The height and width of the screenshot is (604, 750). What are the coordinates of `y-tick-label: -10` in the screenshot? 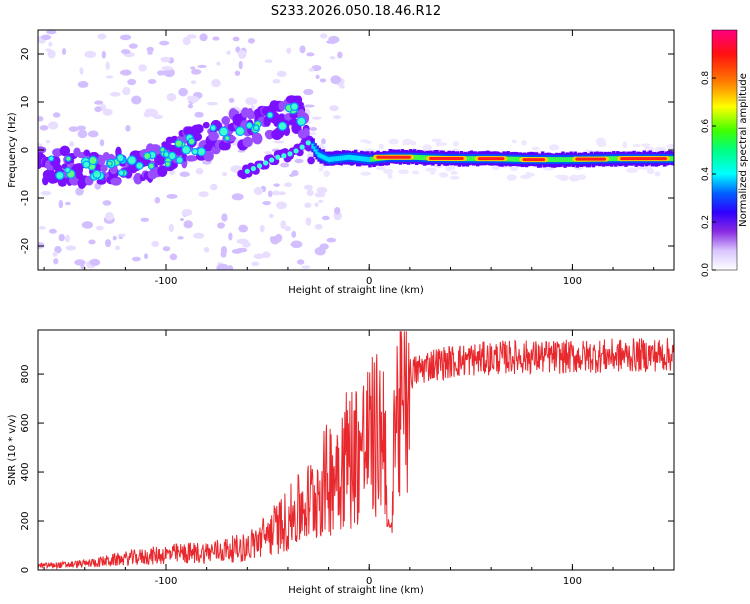 It's located at (25, 198).